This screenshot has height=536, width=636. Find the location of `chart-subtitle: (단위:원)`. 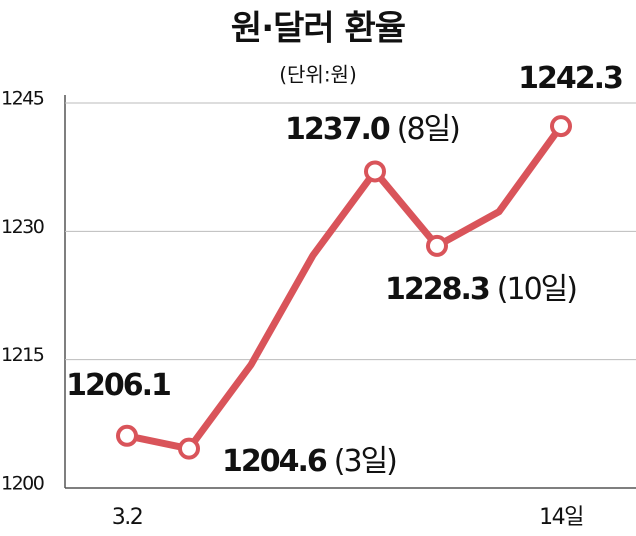

chart-subtitle: (단위:원) is located at coordinates (318, 75).